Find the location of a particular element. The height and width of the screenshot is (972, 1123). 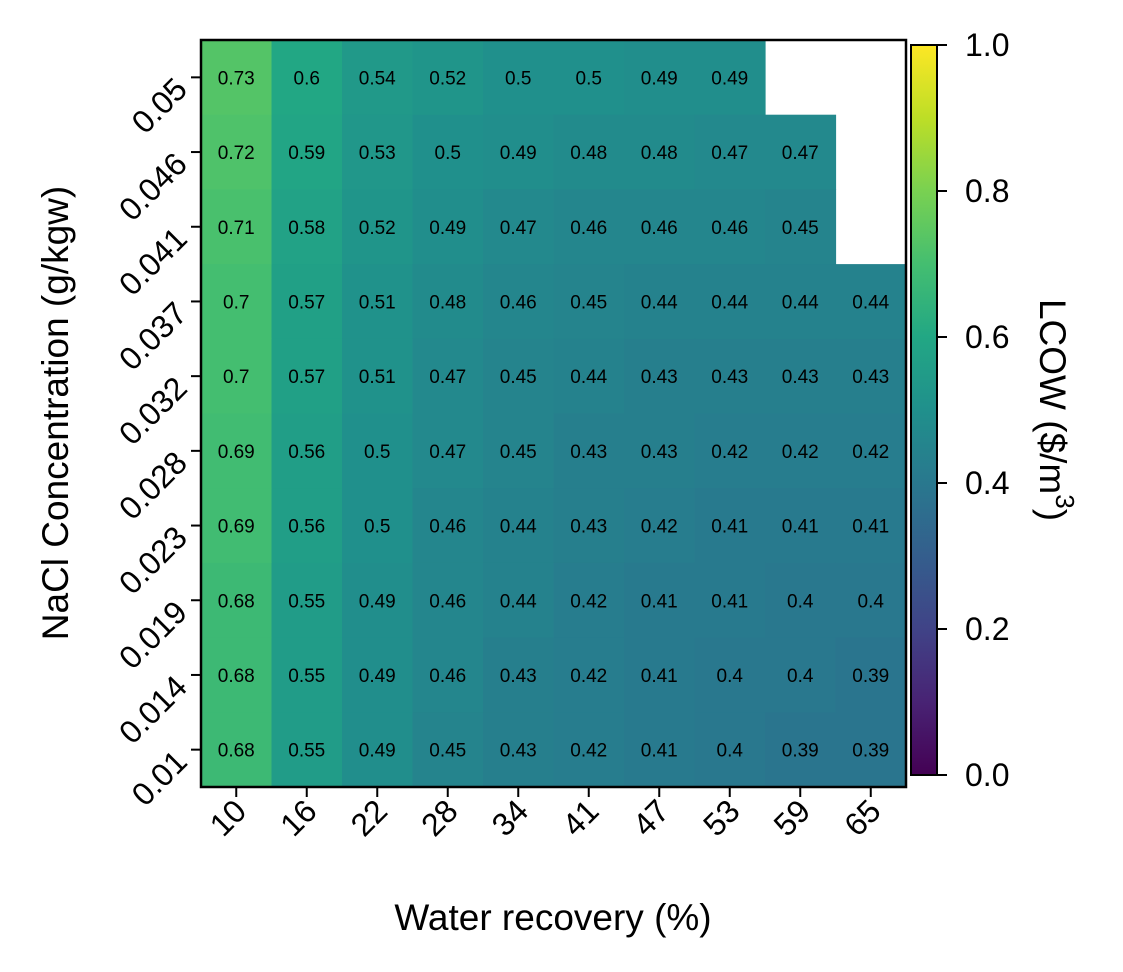

y-tick-label: 0.037 is located at coordinates (153, 336).